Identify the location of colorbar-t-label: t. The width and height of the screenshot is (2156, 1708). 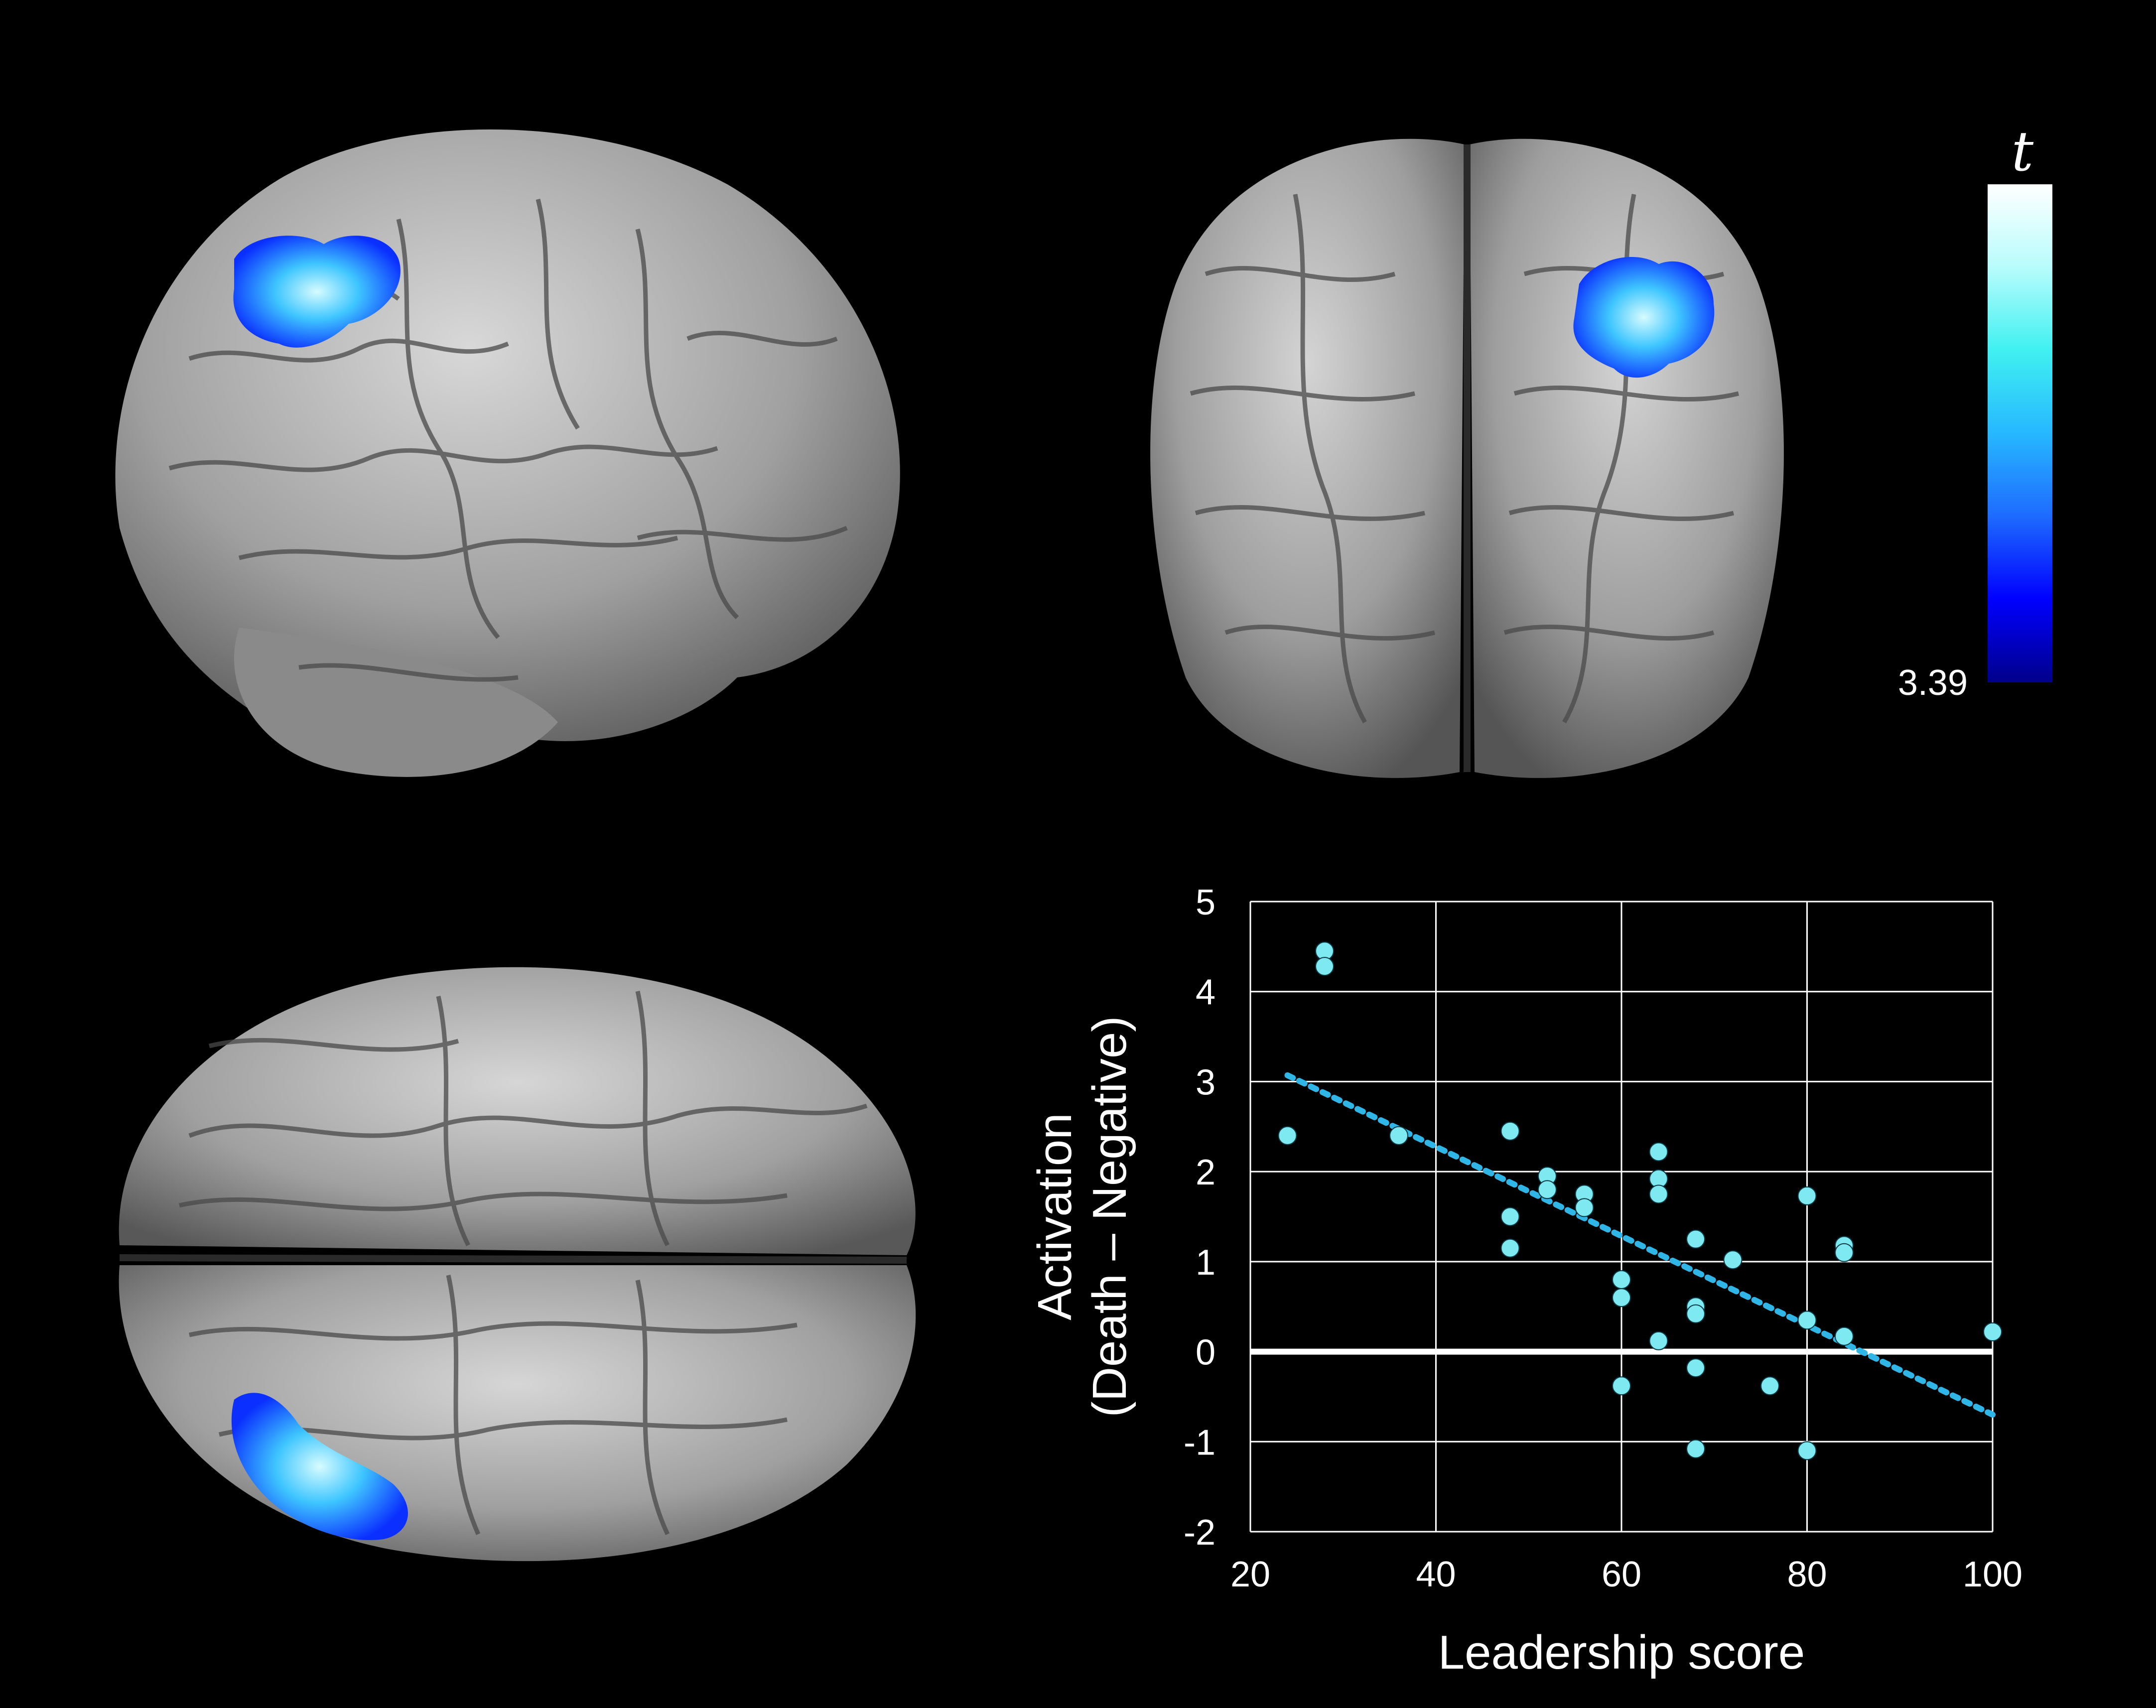
(2022, 151).